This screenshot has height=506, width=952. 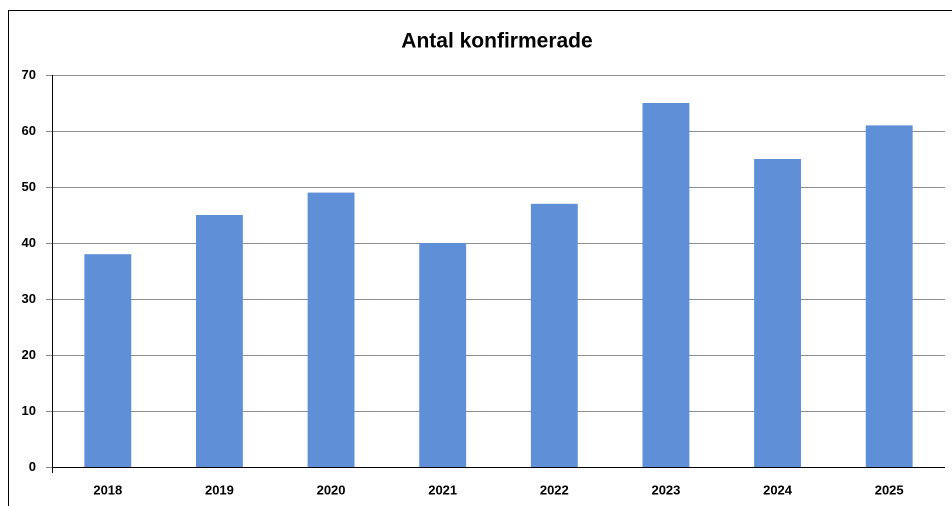 What do you see at coordinates (889, 489) in the screenshot?
I see `x-tick-label: 2025` at bounding box center [889, 489].